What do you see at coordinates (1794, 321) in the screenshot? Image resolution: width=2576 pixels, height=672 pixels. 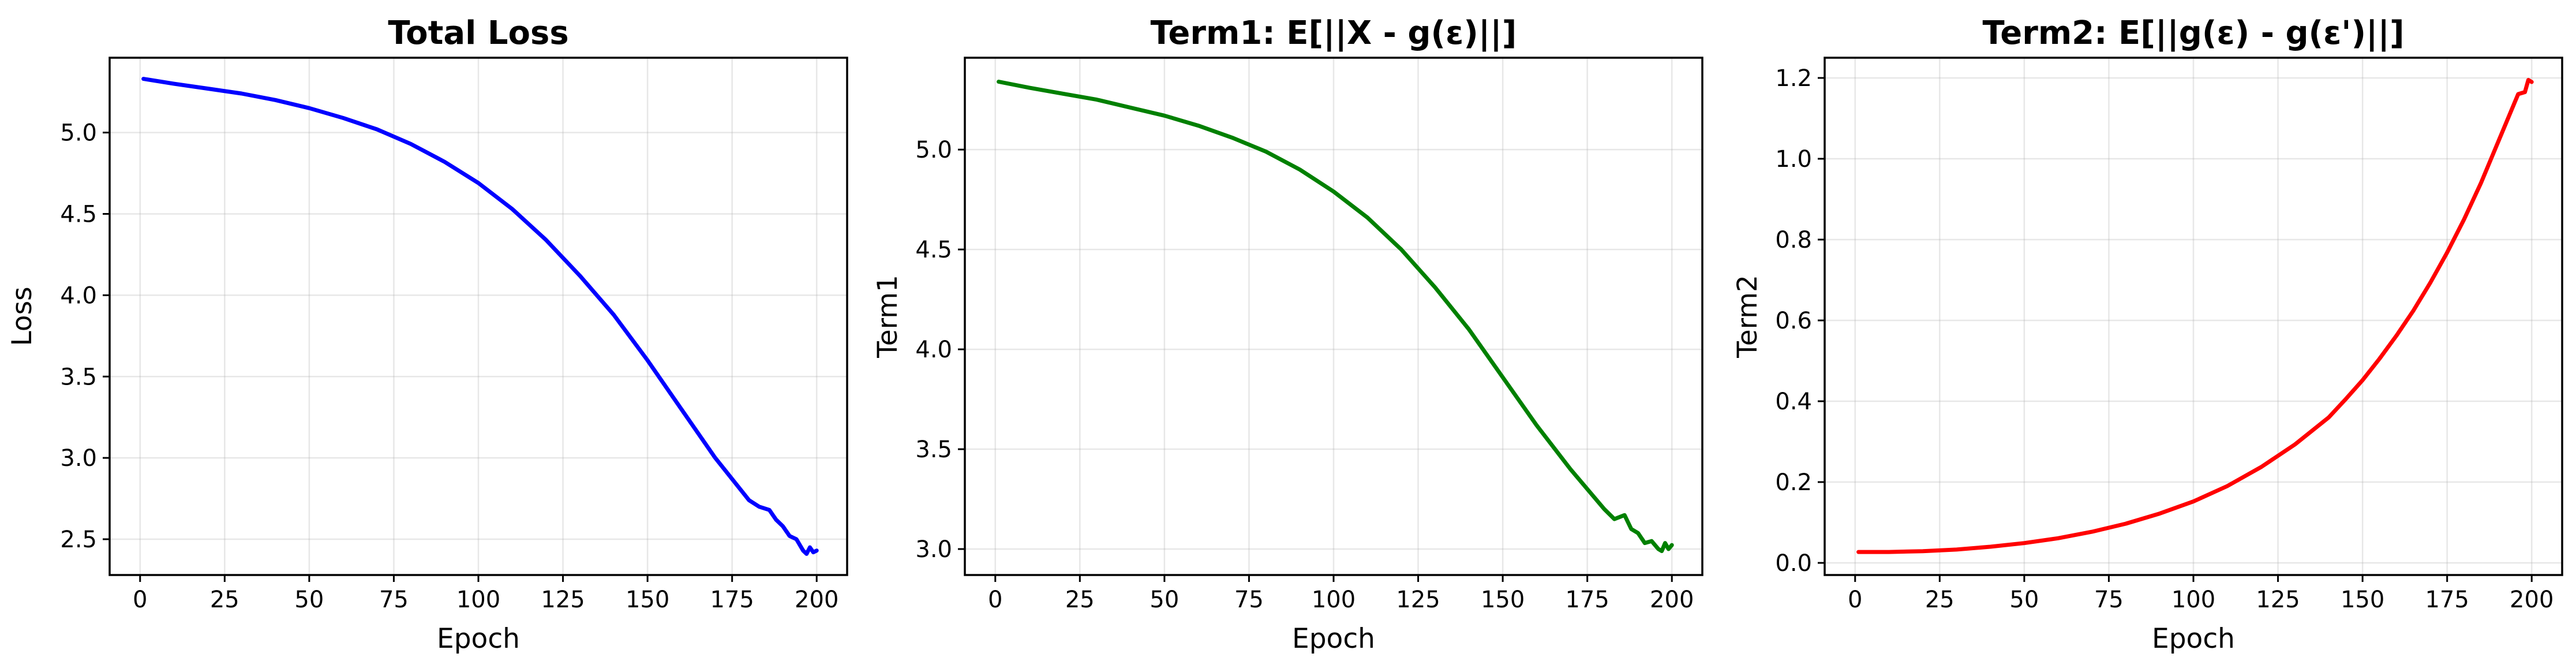 I see `y-tick-label: 0.6` at bounding box center [1794, 321].